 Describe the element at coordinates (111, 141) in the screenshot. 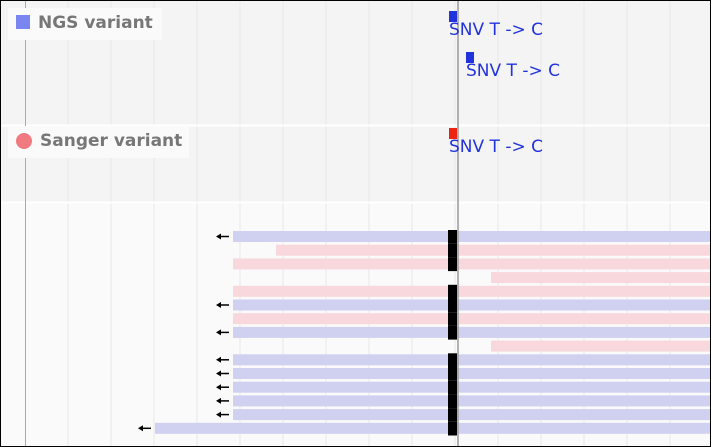

I see `track-label: Sanger variant` at that location.